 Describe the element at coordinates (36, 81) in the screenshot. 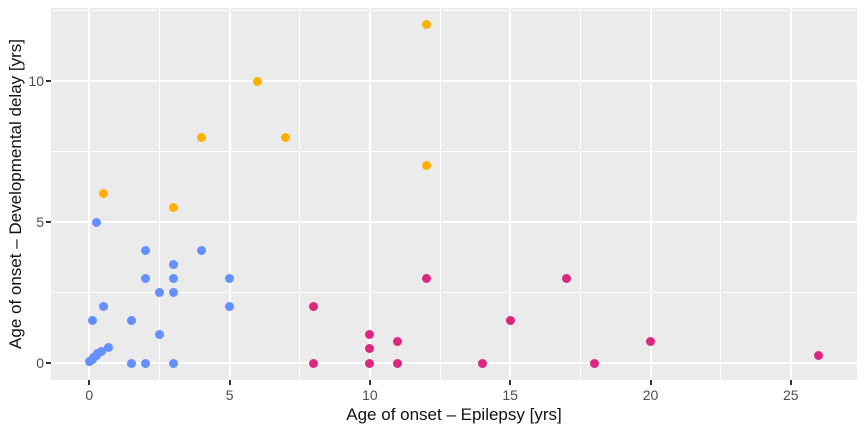

I see `y-tick-label: 10` at that location.